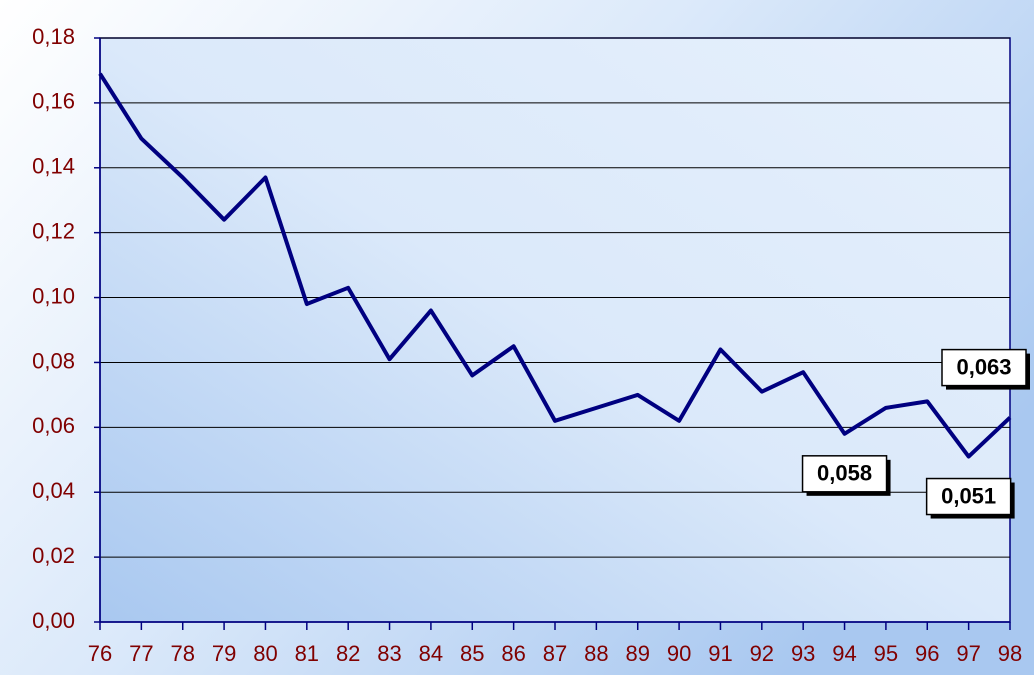  I want to click on y-tick-label: 0,08, so click(53, 360).